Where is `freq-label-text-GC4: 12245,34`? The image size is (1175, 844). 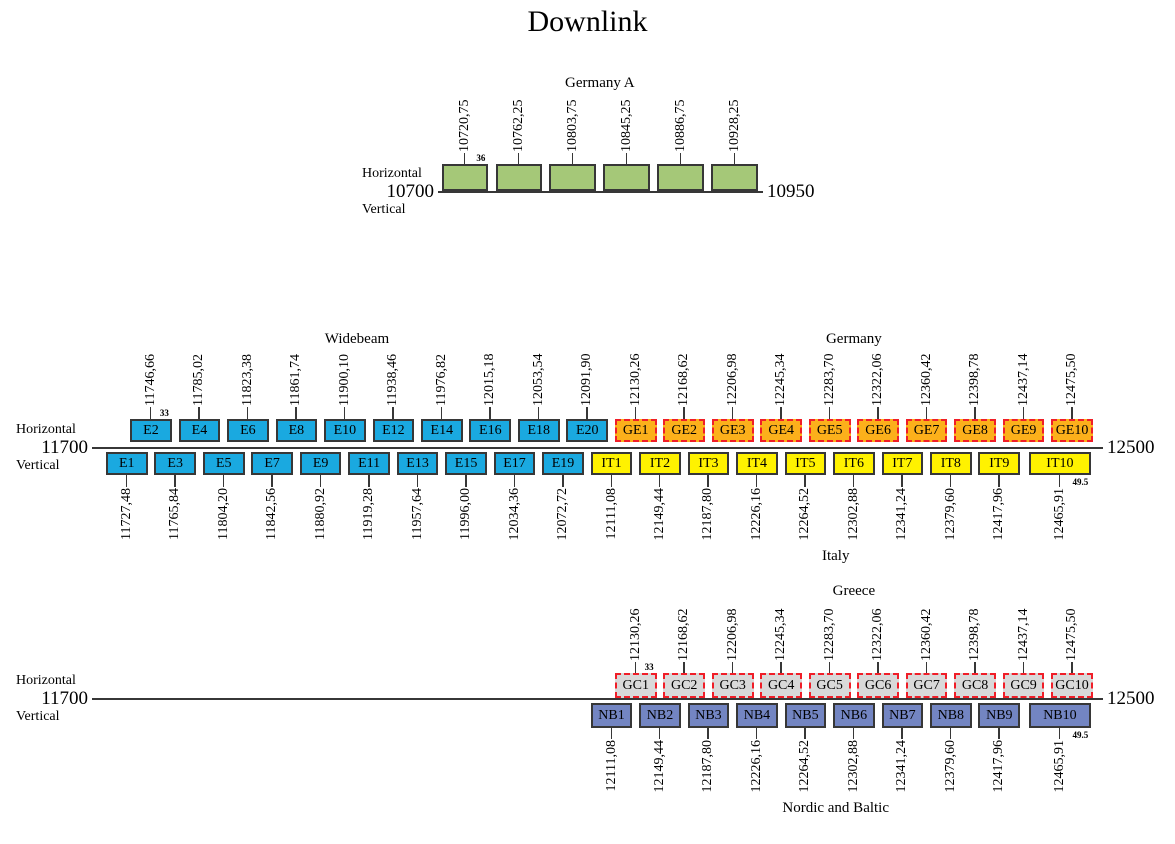
freq-label-text-GC4: 12245,34 is located at coordinates (781, 635).